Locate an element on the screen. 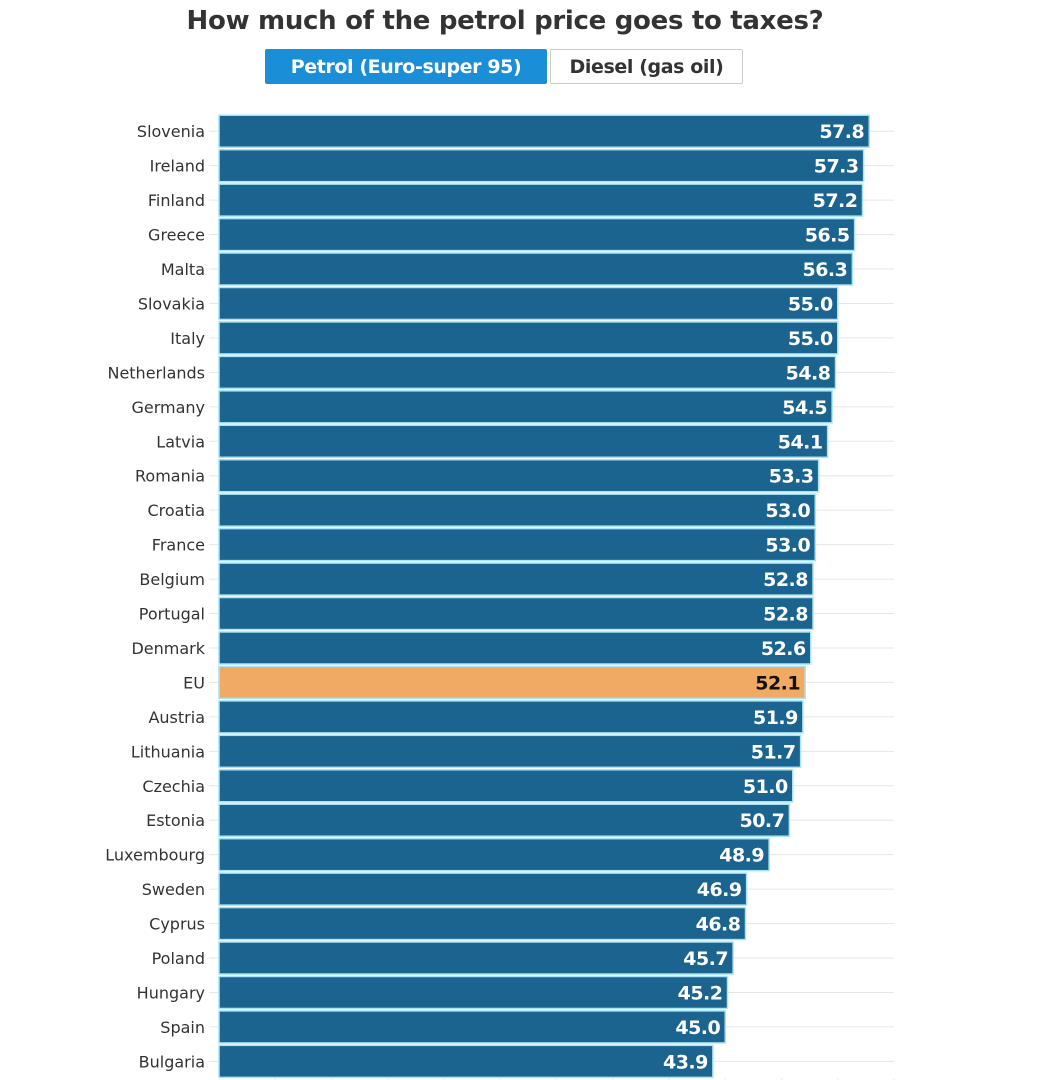  value-label: 56.3 is located at coordinates (824, 270).